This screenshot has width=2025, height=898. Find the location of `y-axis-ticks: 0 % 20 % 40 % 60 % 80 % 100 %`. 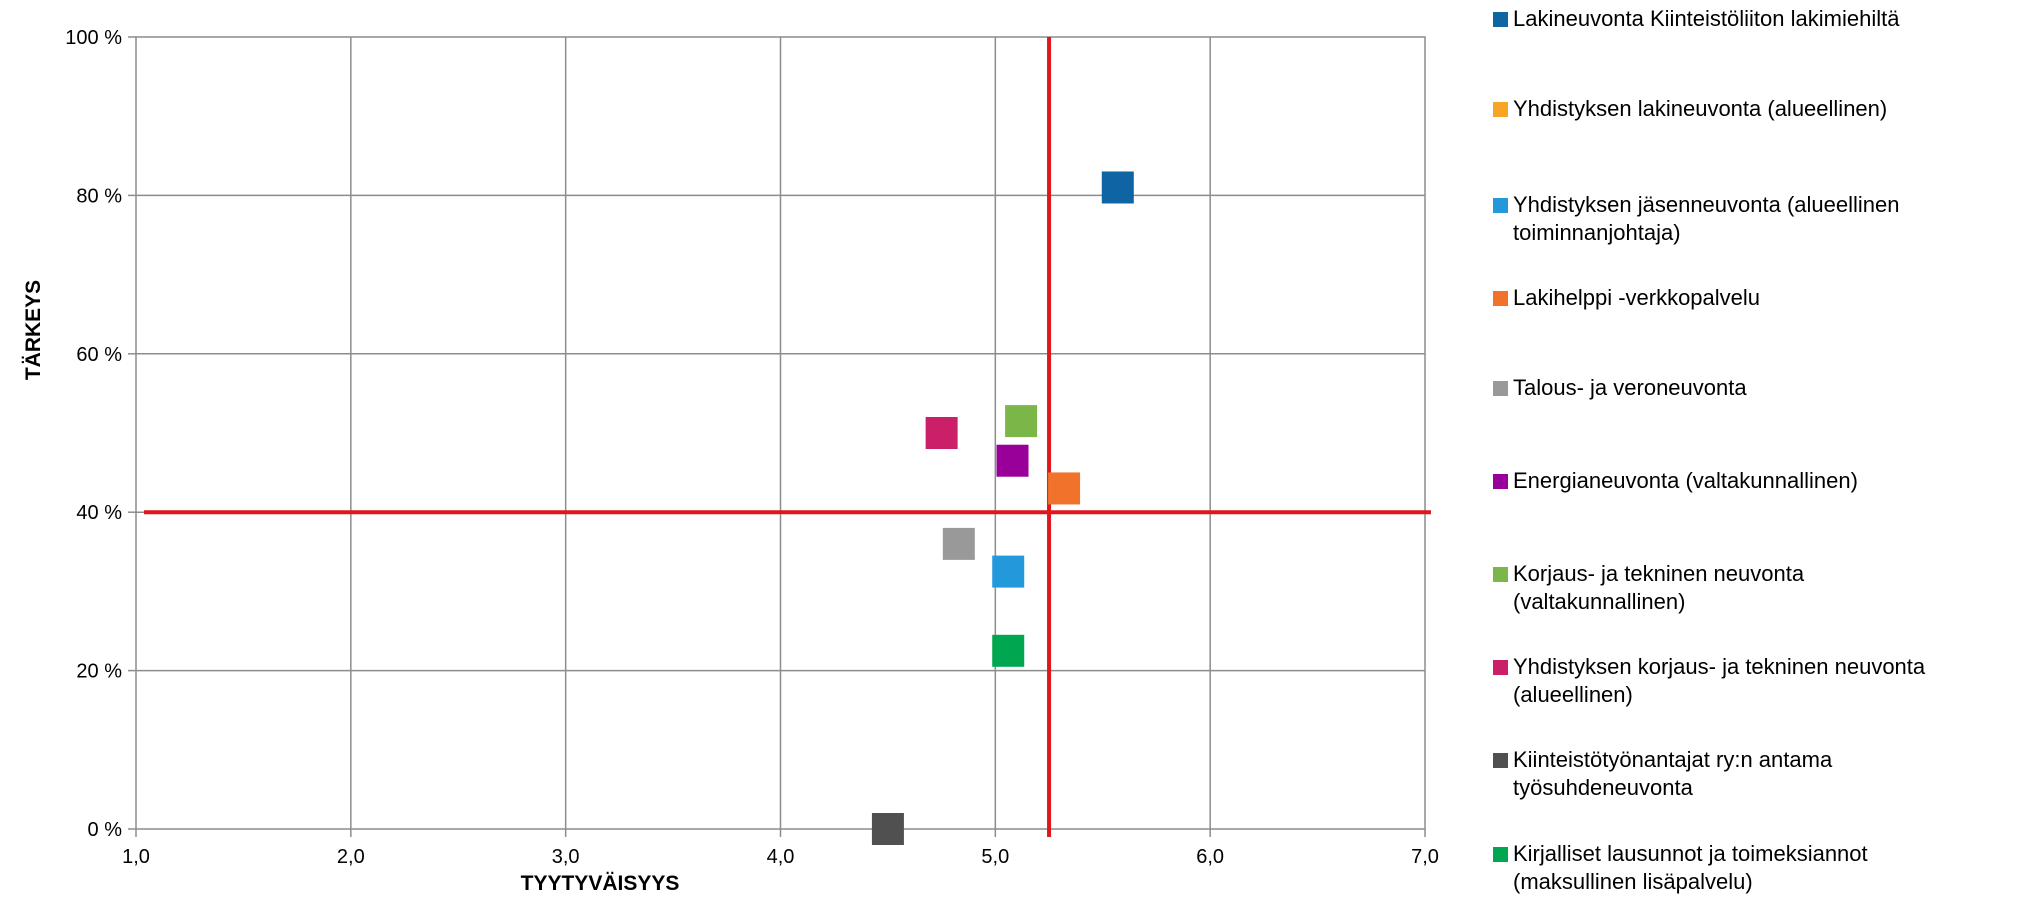

y-axis-ticks: 0 % 20 % 40 % 60 % 80 % 100 % is located at coordinates (100, 434).